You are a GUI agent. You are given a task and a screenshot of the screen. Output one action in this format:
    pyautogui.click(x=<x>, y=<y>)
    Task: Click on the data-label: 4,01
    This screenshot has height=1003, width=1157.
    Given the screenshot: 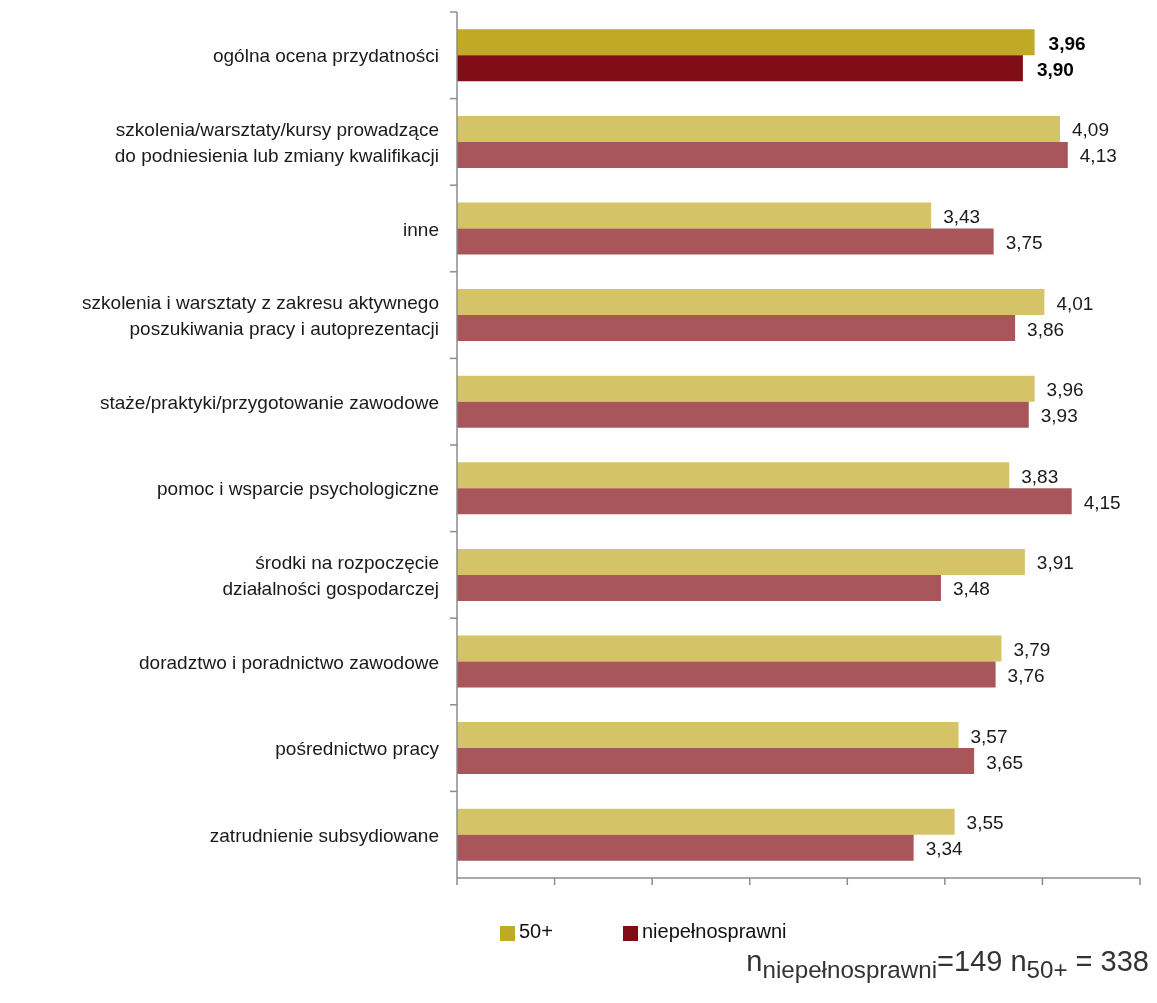 What is the action you would take?
    pyautogui.click(x=1075, y=303)
    